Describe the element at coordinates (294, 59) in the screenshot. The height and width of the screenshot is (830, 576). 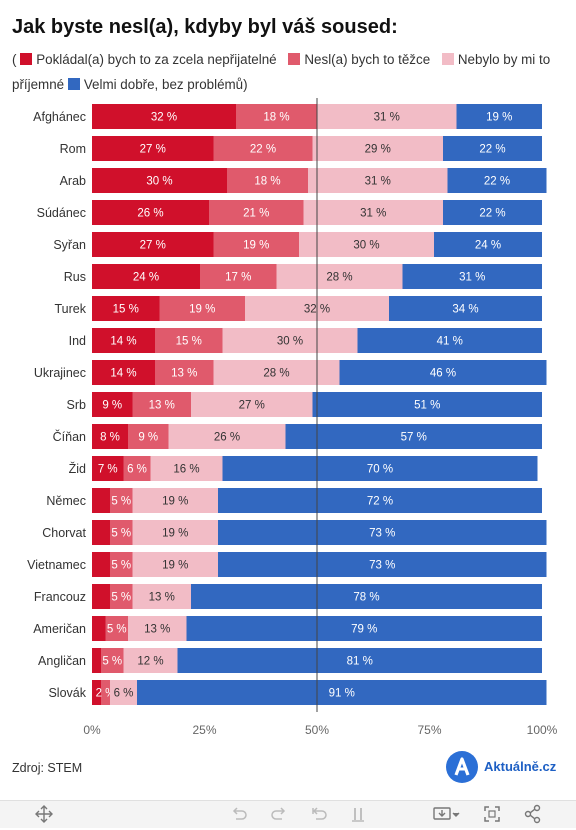
I see `legend-swatch` at that location.